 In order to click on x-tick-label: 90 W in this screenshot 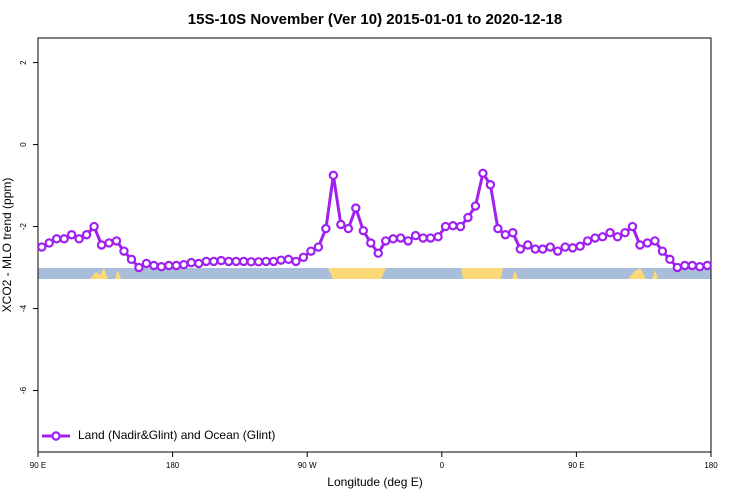, I will do `click(307, 465)`.